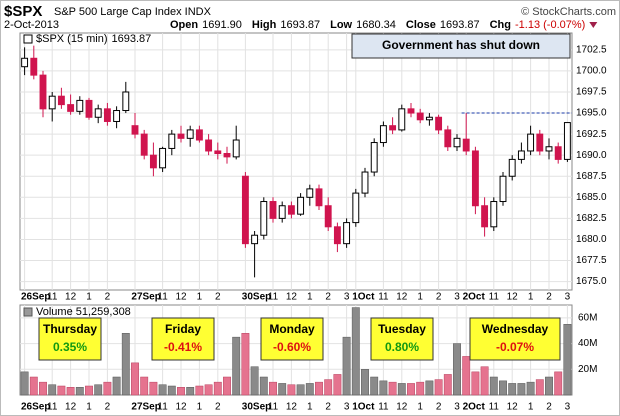 This screenshot has width=620, height=416. Describe the element at coordinates (292, 347) in the screenshot. I see `day-change: -0.60%` at that location.